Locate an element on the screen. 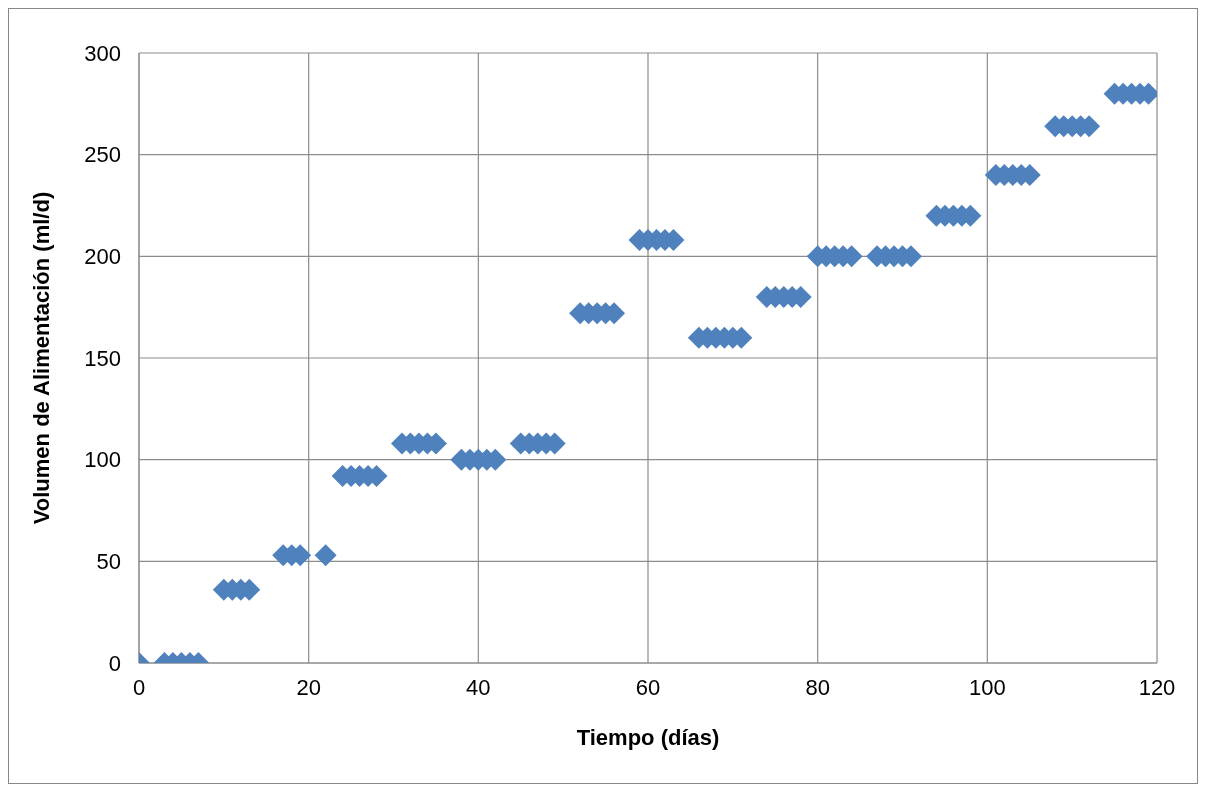 The width and height of the screenshot is (1208, 794). y-tick-label: 0 is located at coordinates (114, 663).